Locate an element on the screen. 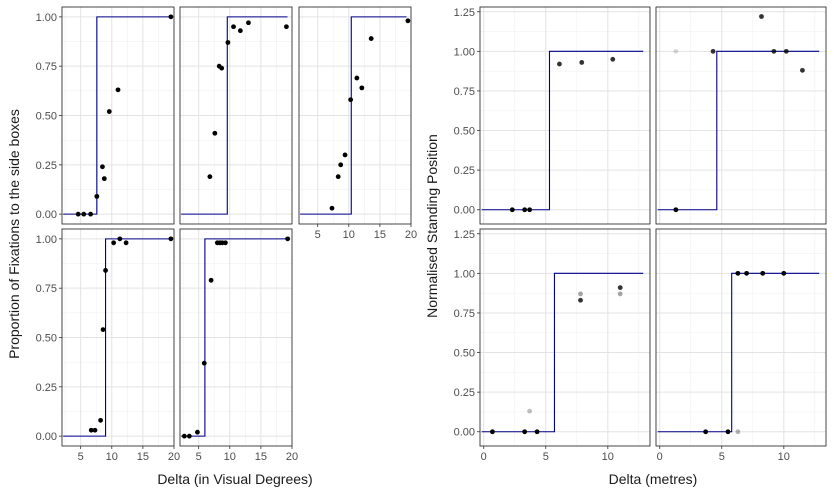  y-tick-label: 1.25 is located at coordinates (464, 13).